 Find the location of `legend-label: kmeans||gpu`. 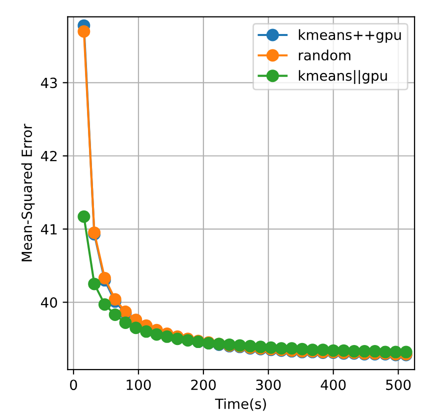

legend-label: kmeans||gpu is located at coordinates (342, 77).